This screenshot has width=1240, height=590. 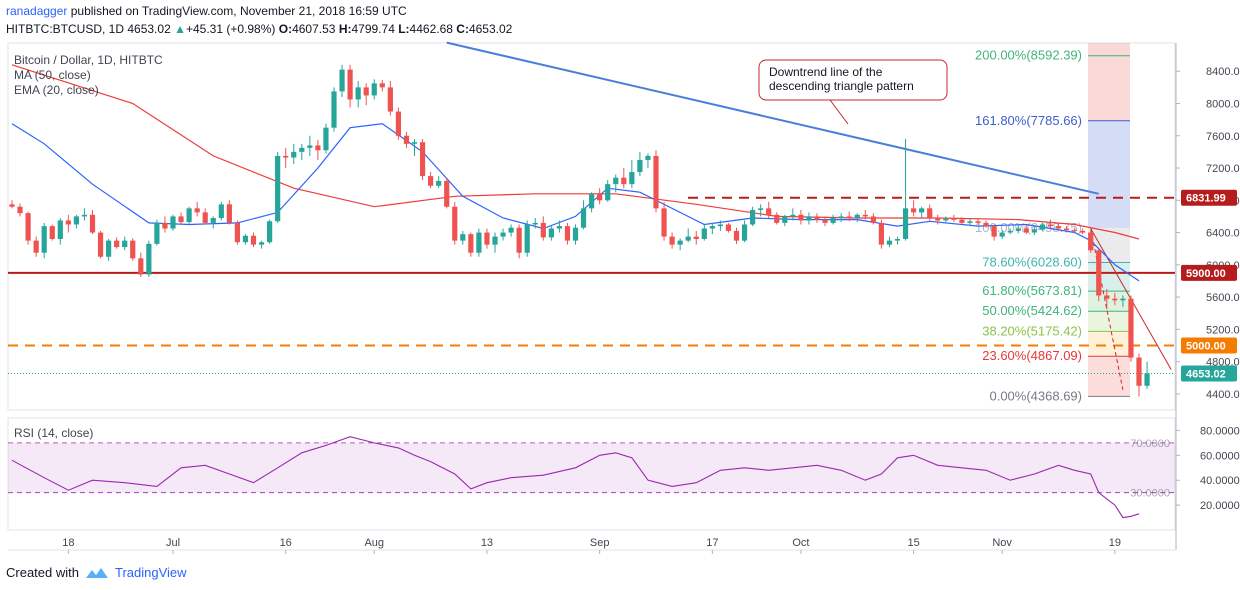 What do you see at coordinates (1223, 330) in the screenshot?
I see `price-tick-label: 5200.00` at bounding box center [1223, 330].